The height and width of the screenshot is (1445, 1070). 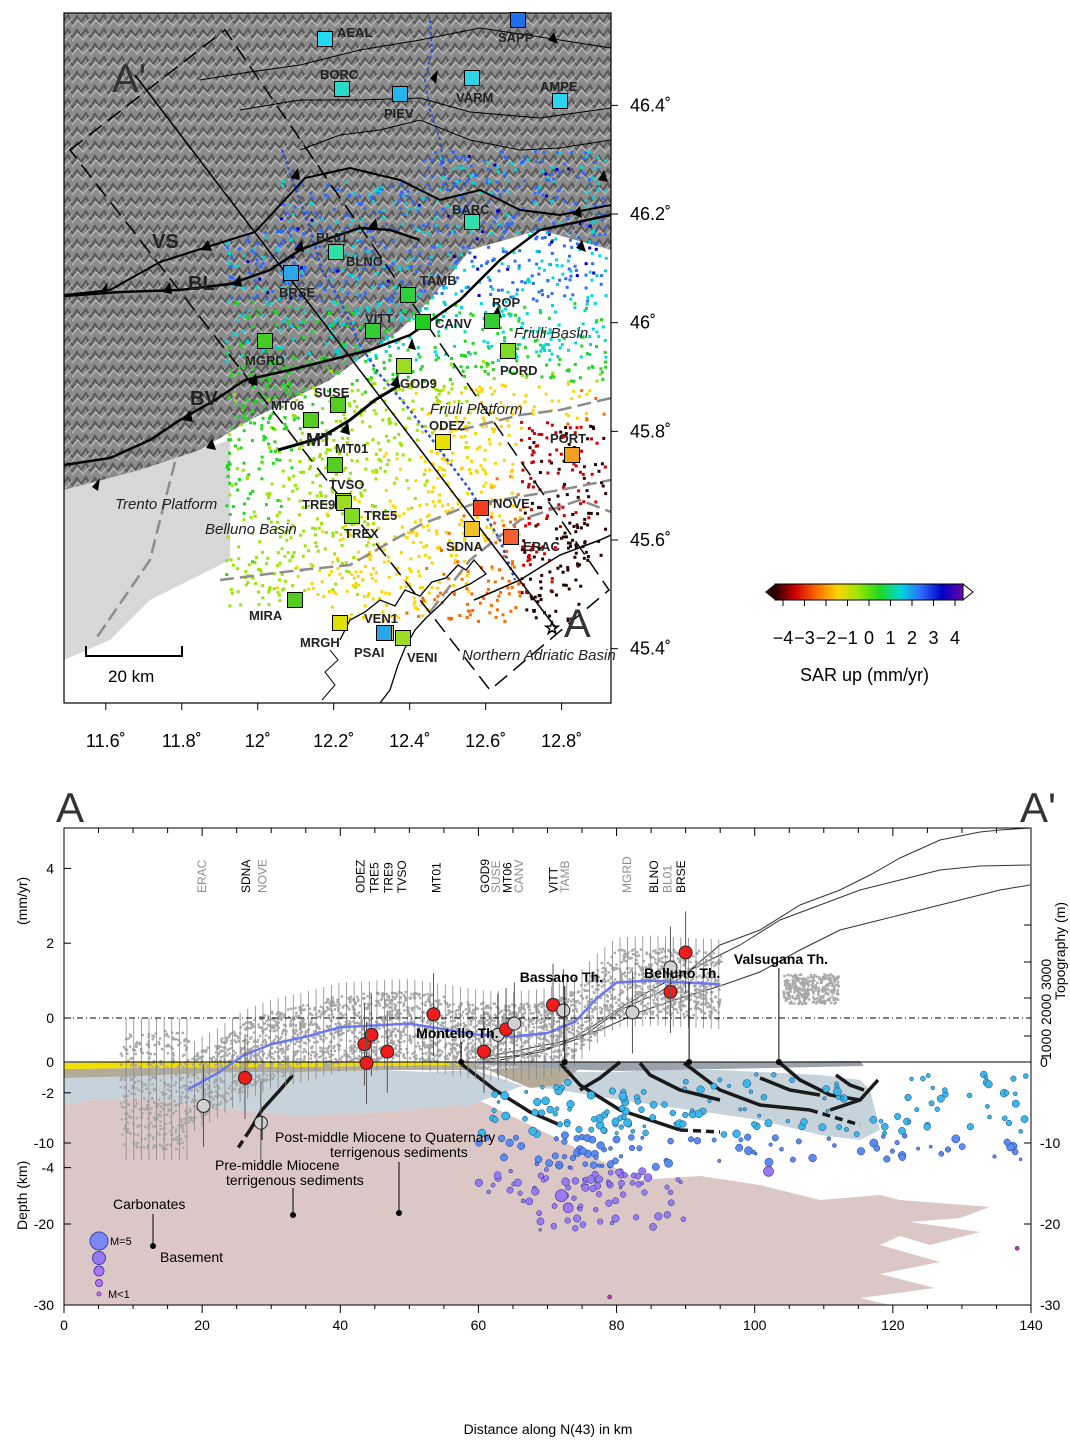 What do you see at coordinates (643, 323) in the screenshot?
I see `map-y-tick-label: 46˚` at bounding box center [643, 323].